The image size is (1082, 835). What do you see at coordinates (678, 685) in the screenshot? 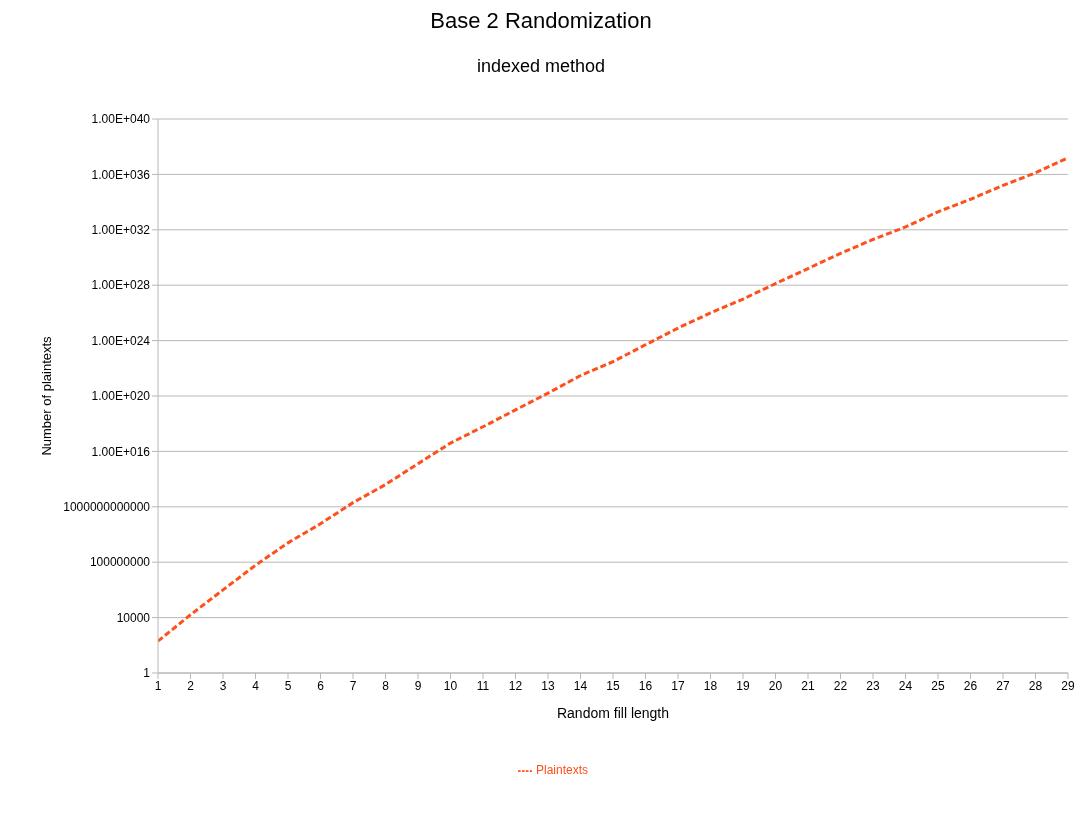
I see `x-tick-label: 17` at bounding box center [678, 685].